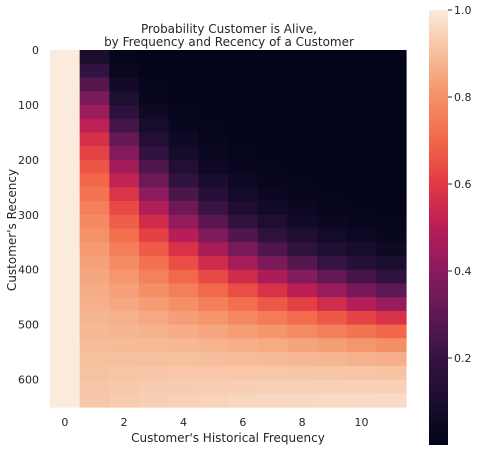 This screenshot has width=482, height=453. I want to click on y-tick-label: 400, so click(28, 270).